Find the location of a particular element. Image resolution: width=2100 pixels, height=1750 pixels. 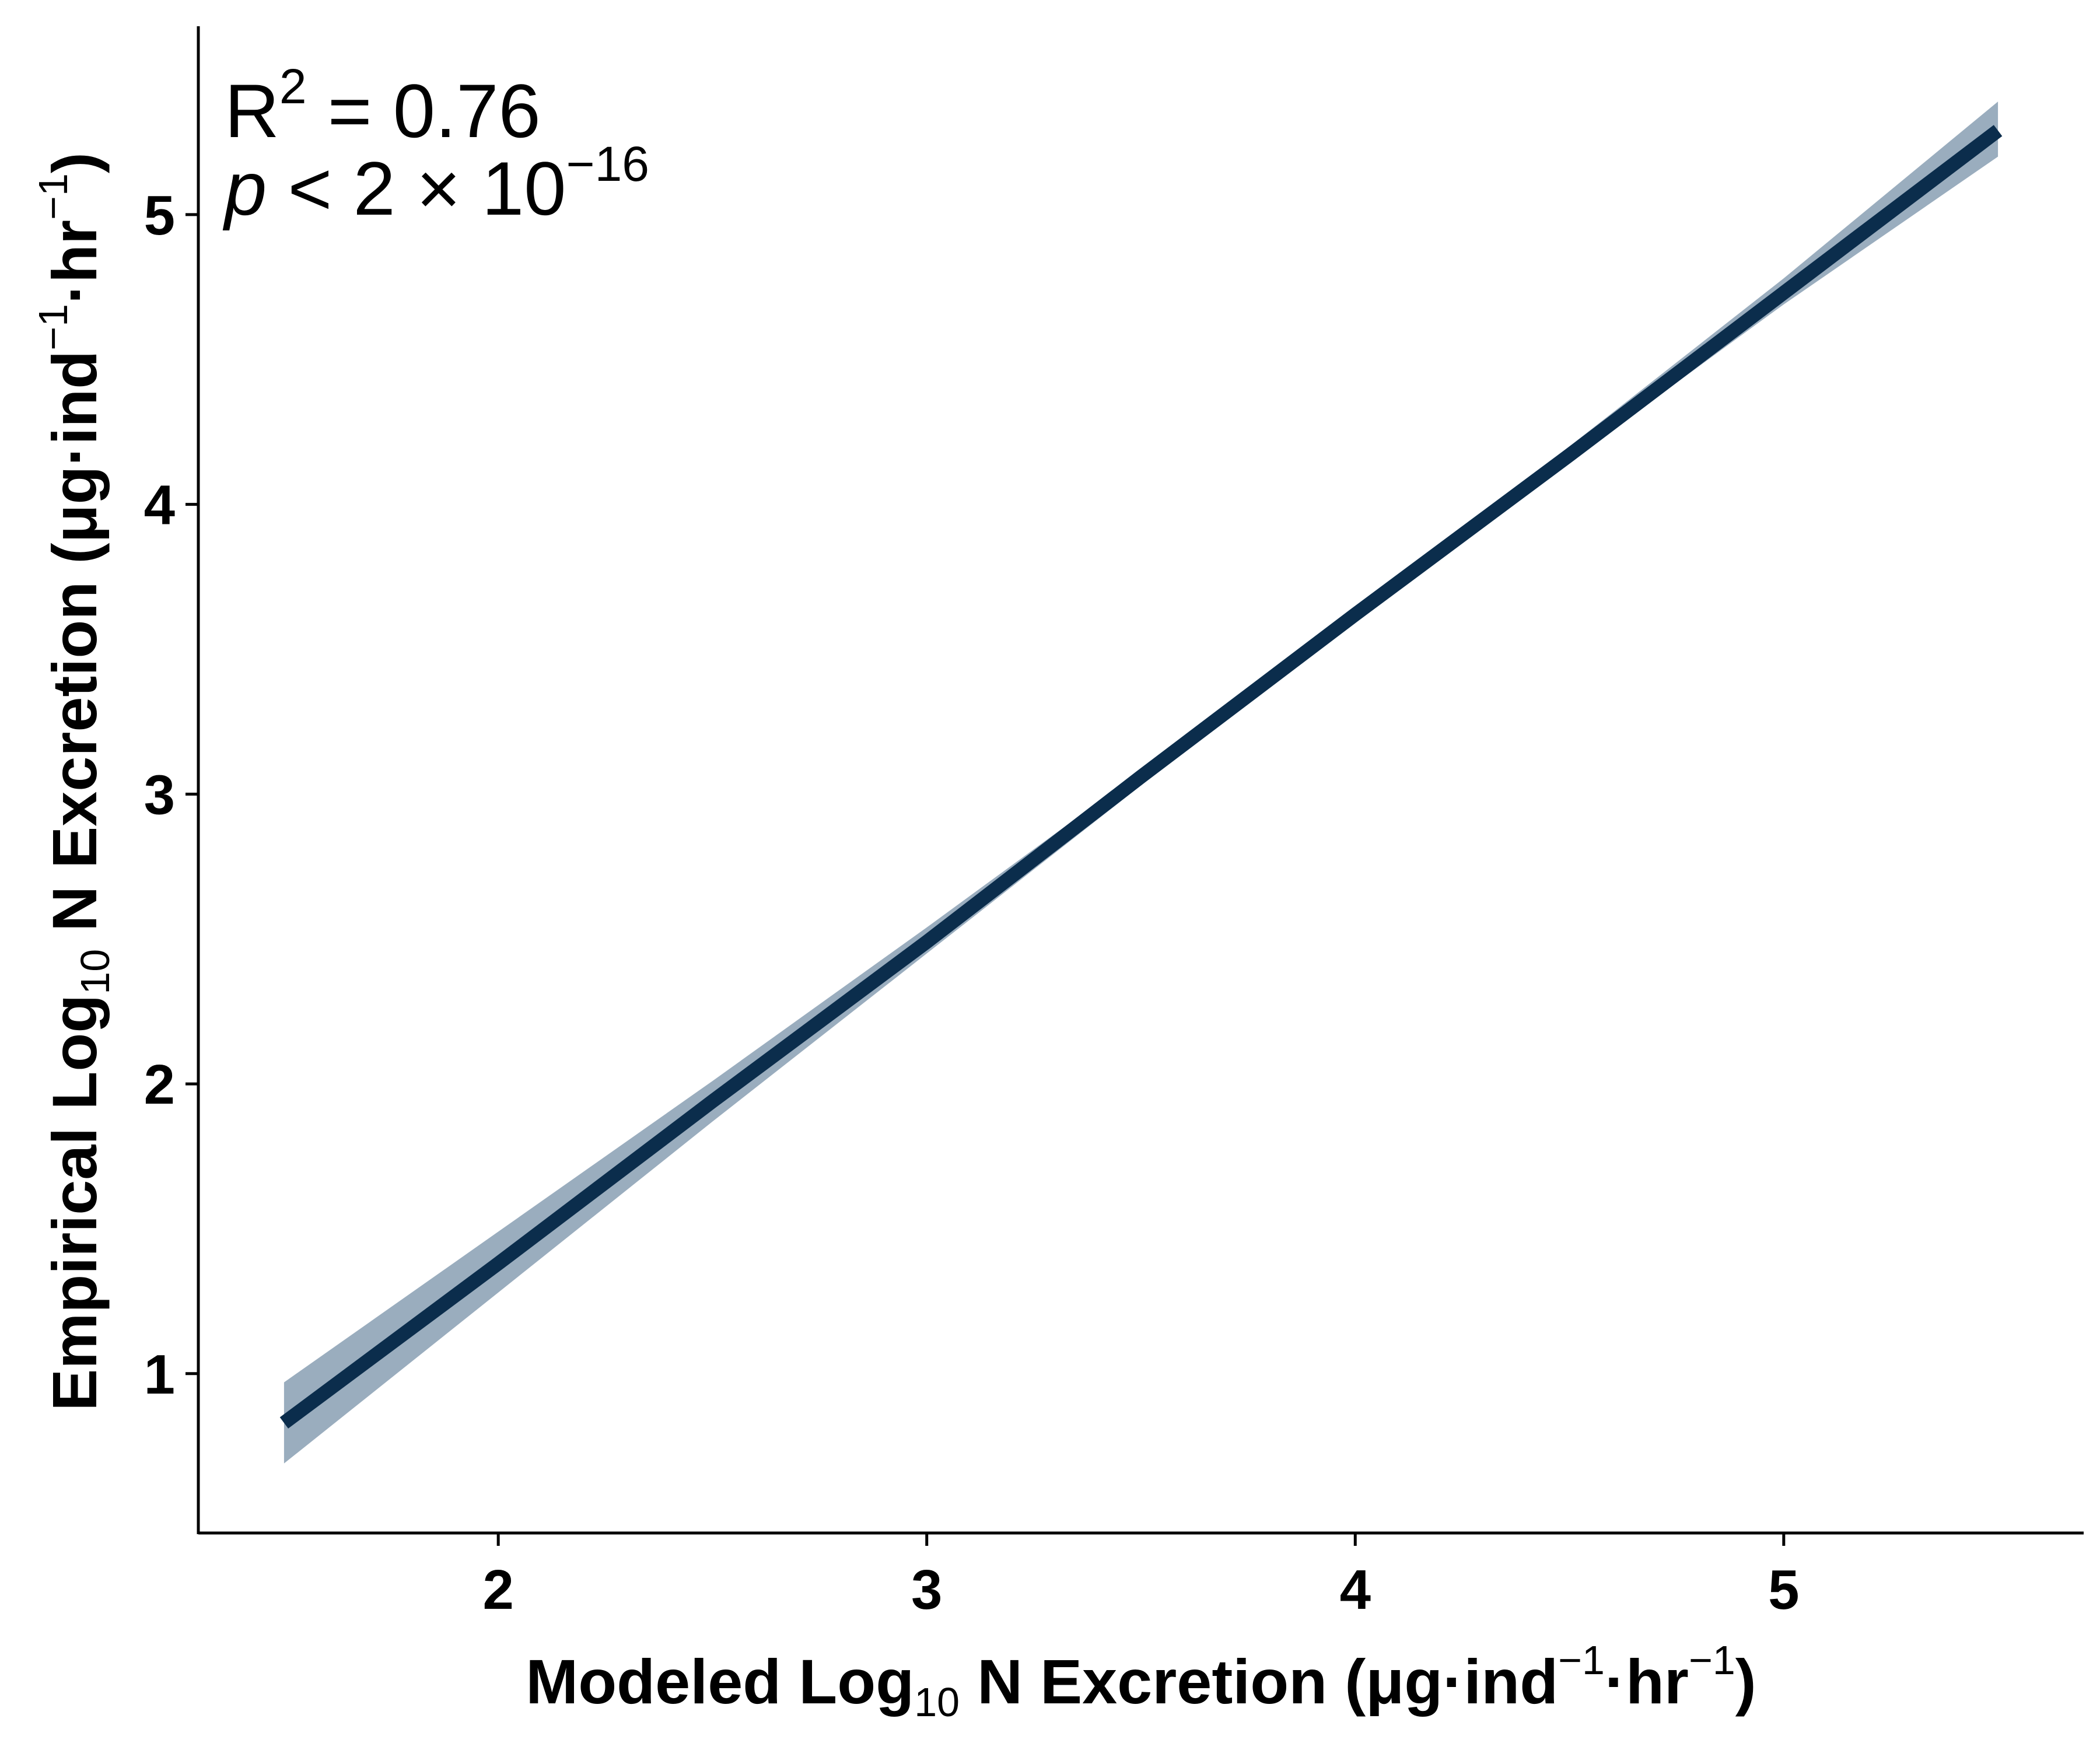

y-tick-label: 1 is located at coordinates (159, 1374).